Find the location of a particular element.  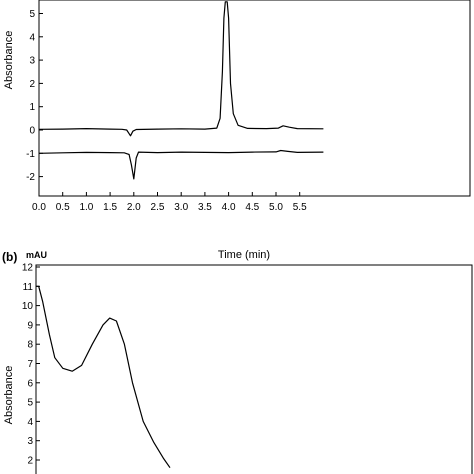

x-tick-label-a: 3.5 is located at coordinates (205, 207).